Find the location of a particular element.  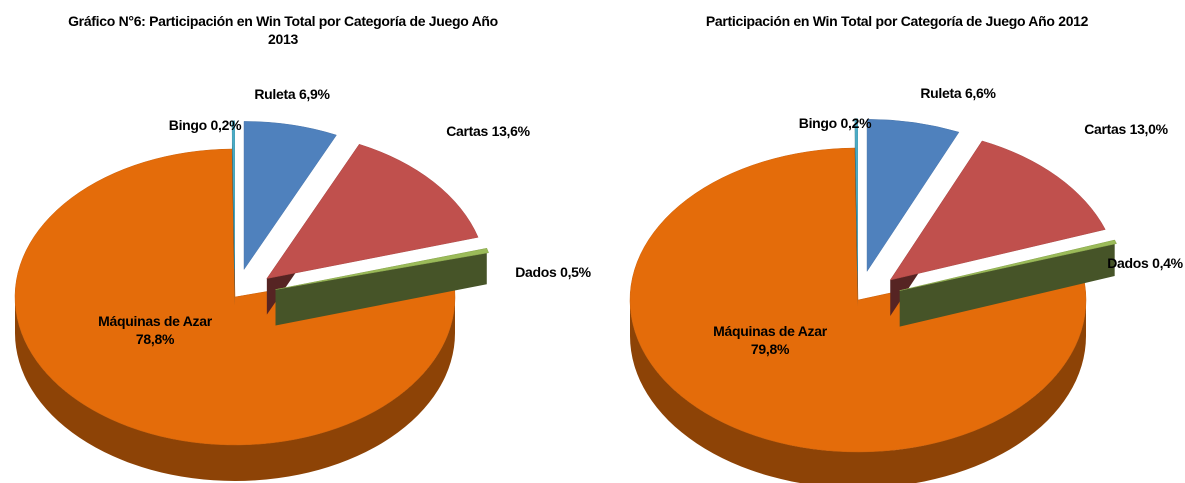

value-label: 78,8% is located at coordinates (155, 339).